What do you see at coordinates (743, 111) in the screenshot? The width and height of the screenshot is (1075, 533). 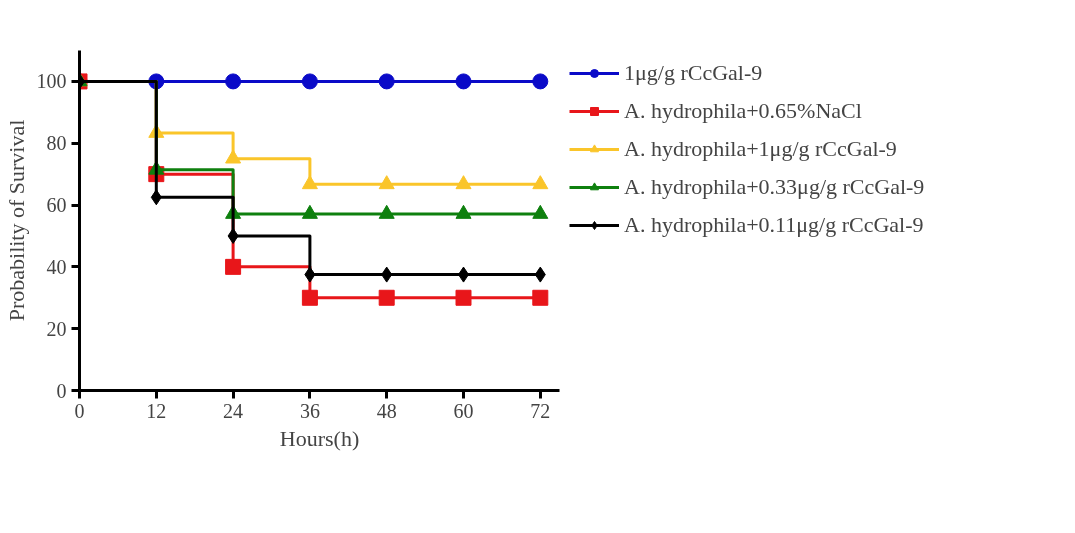 I see `legend-label: A. hydrophila+0.65%NaCl` at bounding box center [743, 111].